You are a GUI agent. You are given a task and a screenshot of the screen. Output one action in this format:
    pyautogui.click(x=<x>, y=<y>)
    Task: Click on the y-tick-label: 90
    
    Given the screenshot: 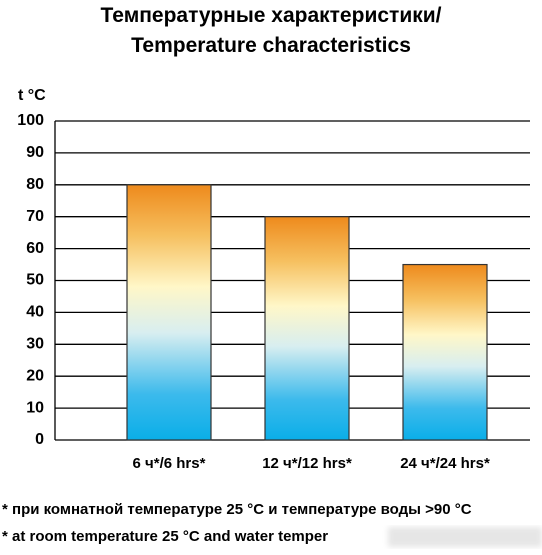 What is the action you would take?
    pyautogui.click(x=35, y=152)
    